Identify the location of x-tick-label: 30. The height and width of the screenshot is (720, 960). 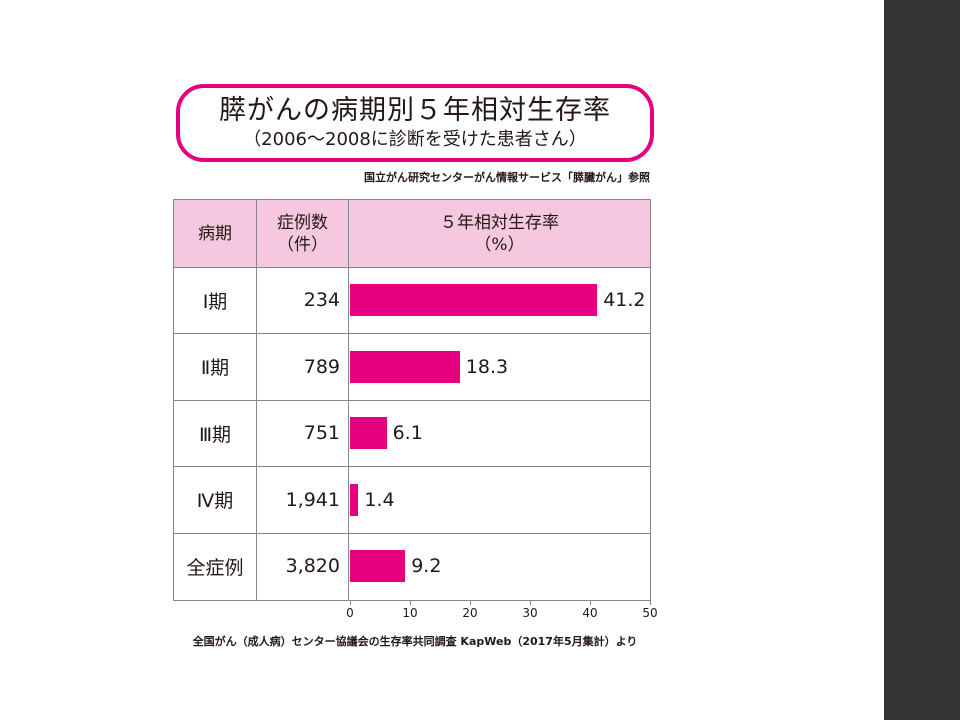
(530, 613).